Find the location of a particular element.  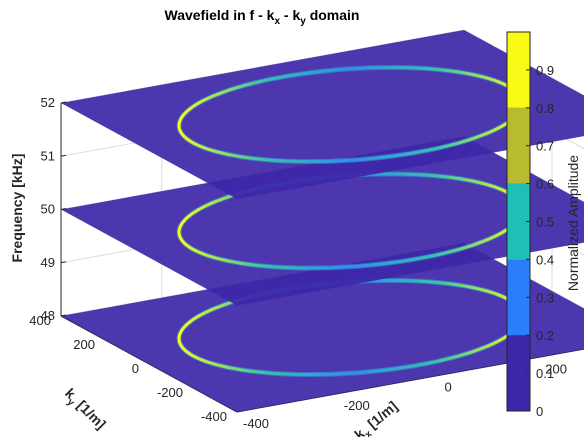

colorbar-tick-label: 0.5 is located at coordinates (545, 222).